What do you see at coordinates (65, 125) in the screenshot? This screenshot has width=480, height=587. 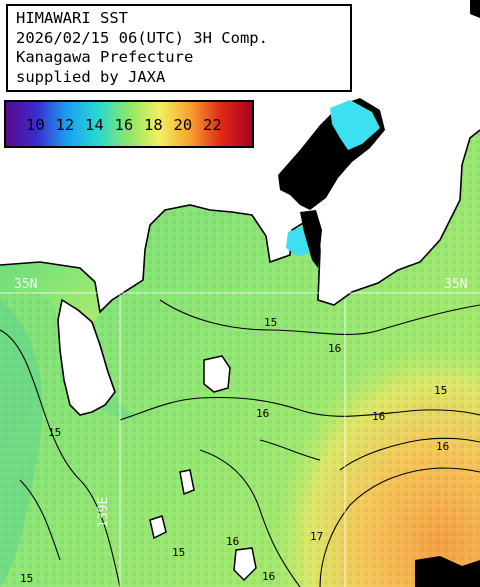 I see `legend-tick: 12` at bounding box center [65, 125].